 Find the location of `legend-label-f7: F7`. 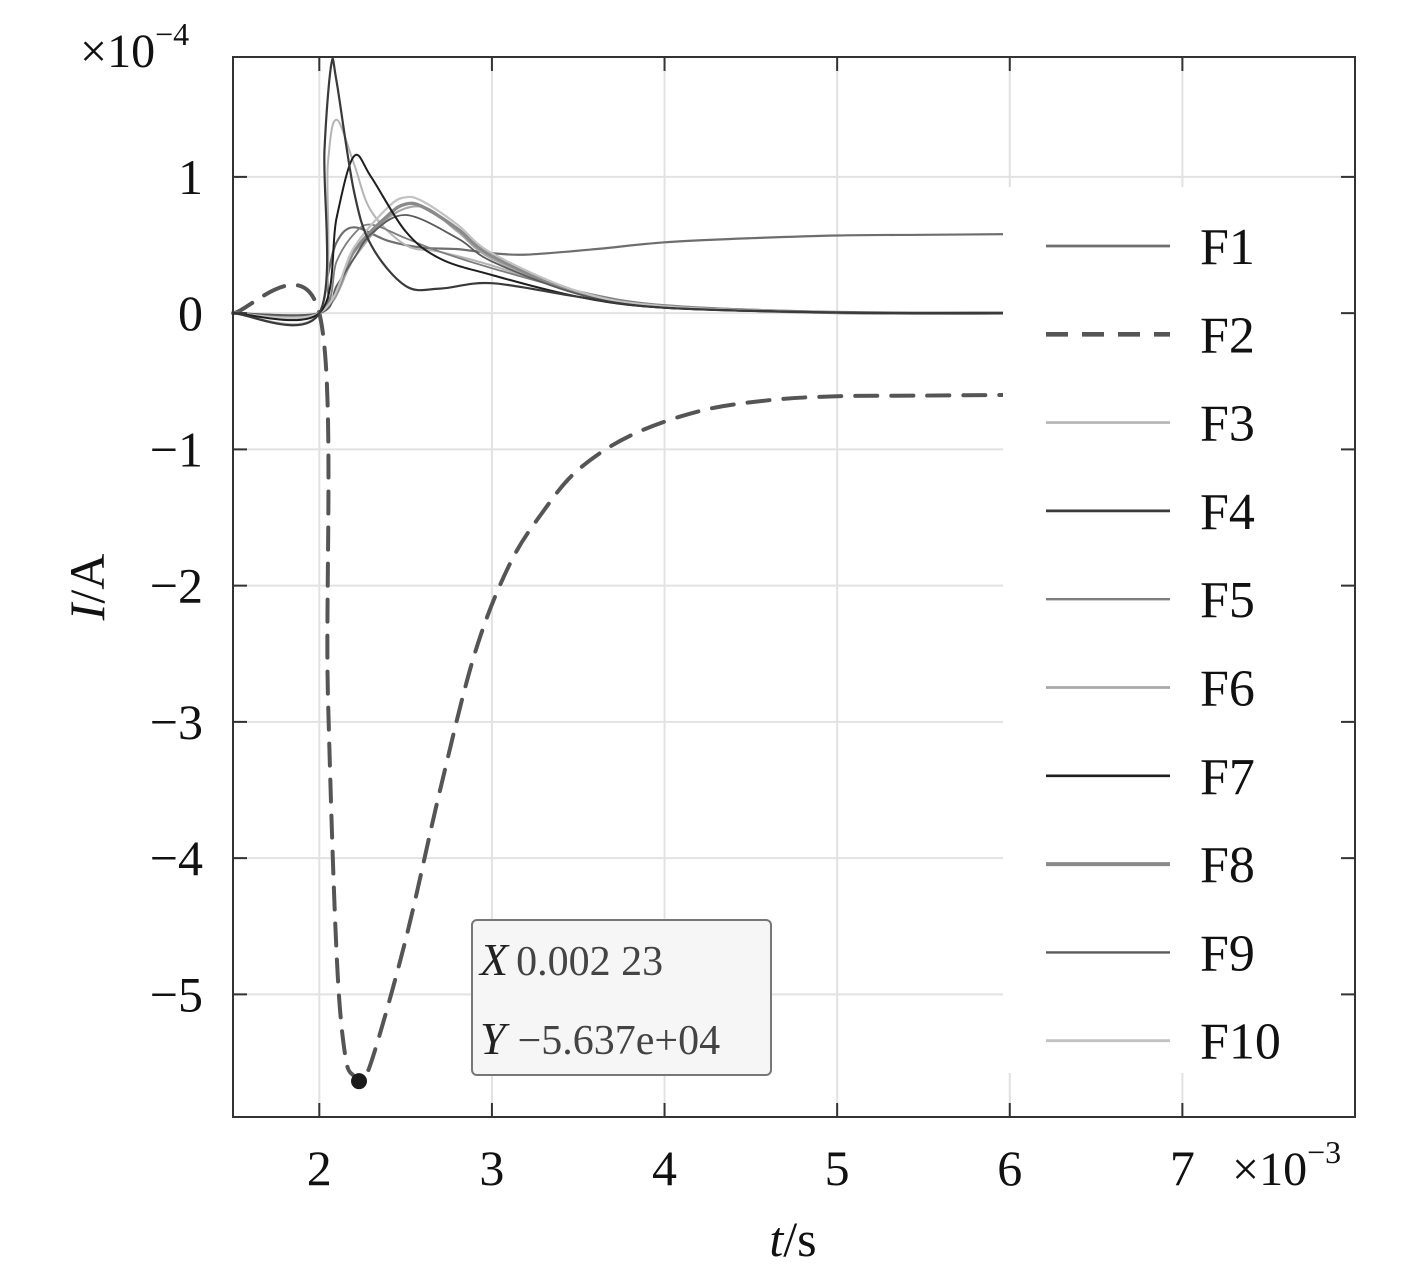

legend-label-f7: F7 is located at coordinates (1227, 777).